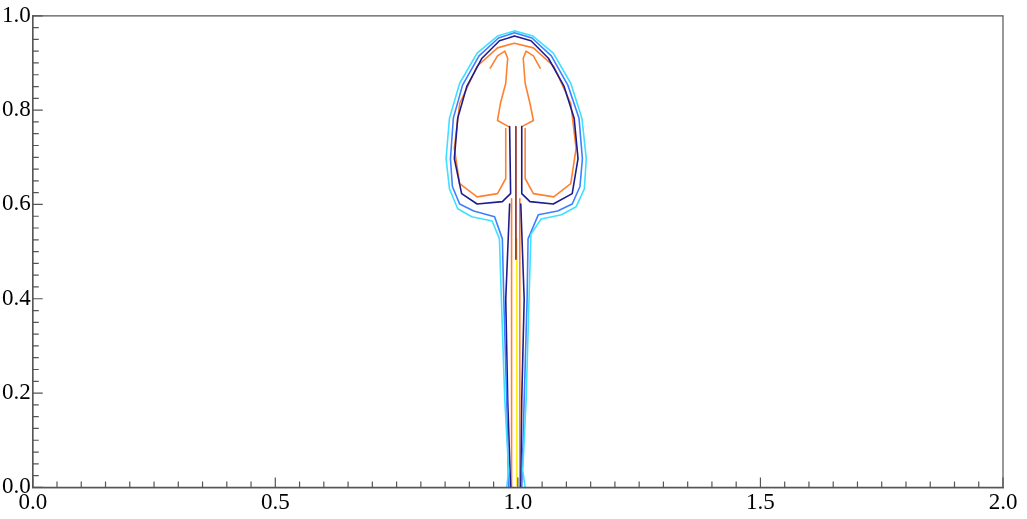  Describe the element at coordinates (17, 297) in the screenshot. I see `y-tick-label: 0.4` at that location.